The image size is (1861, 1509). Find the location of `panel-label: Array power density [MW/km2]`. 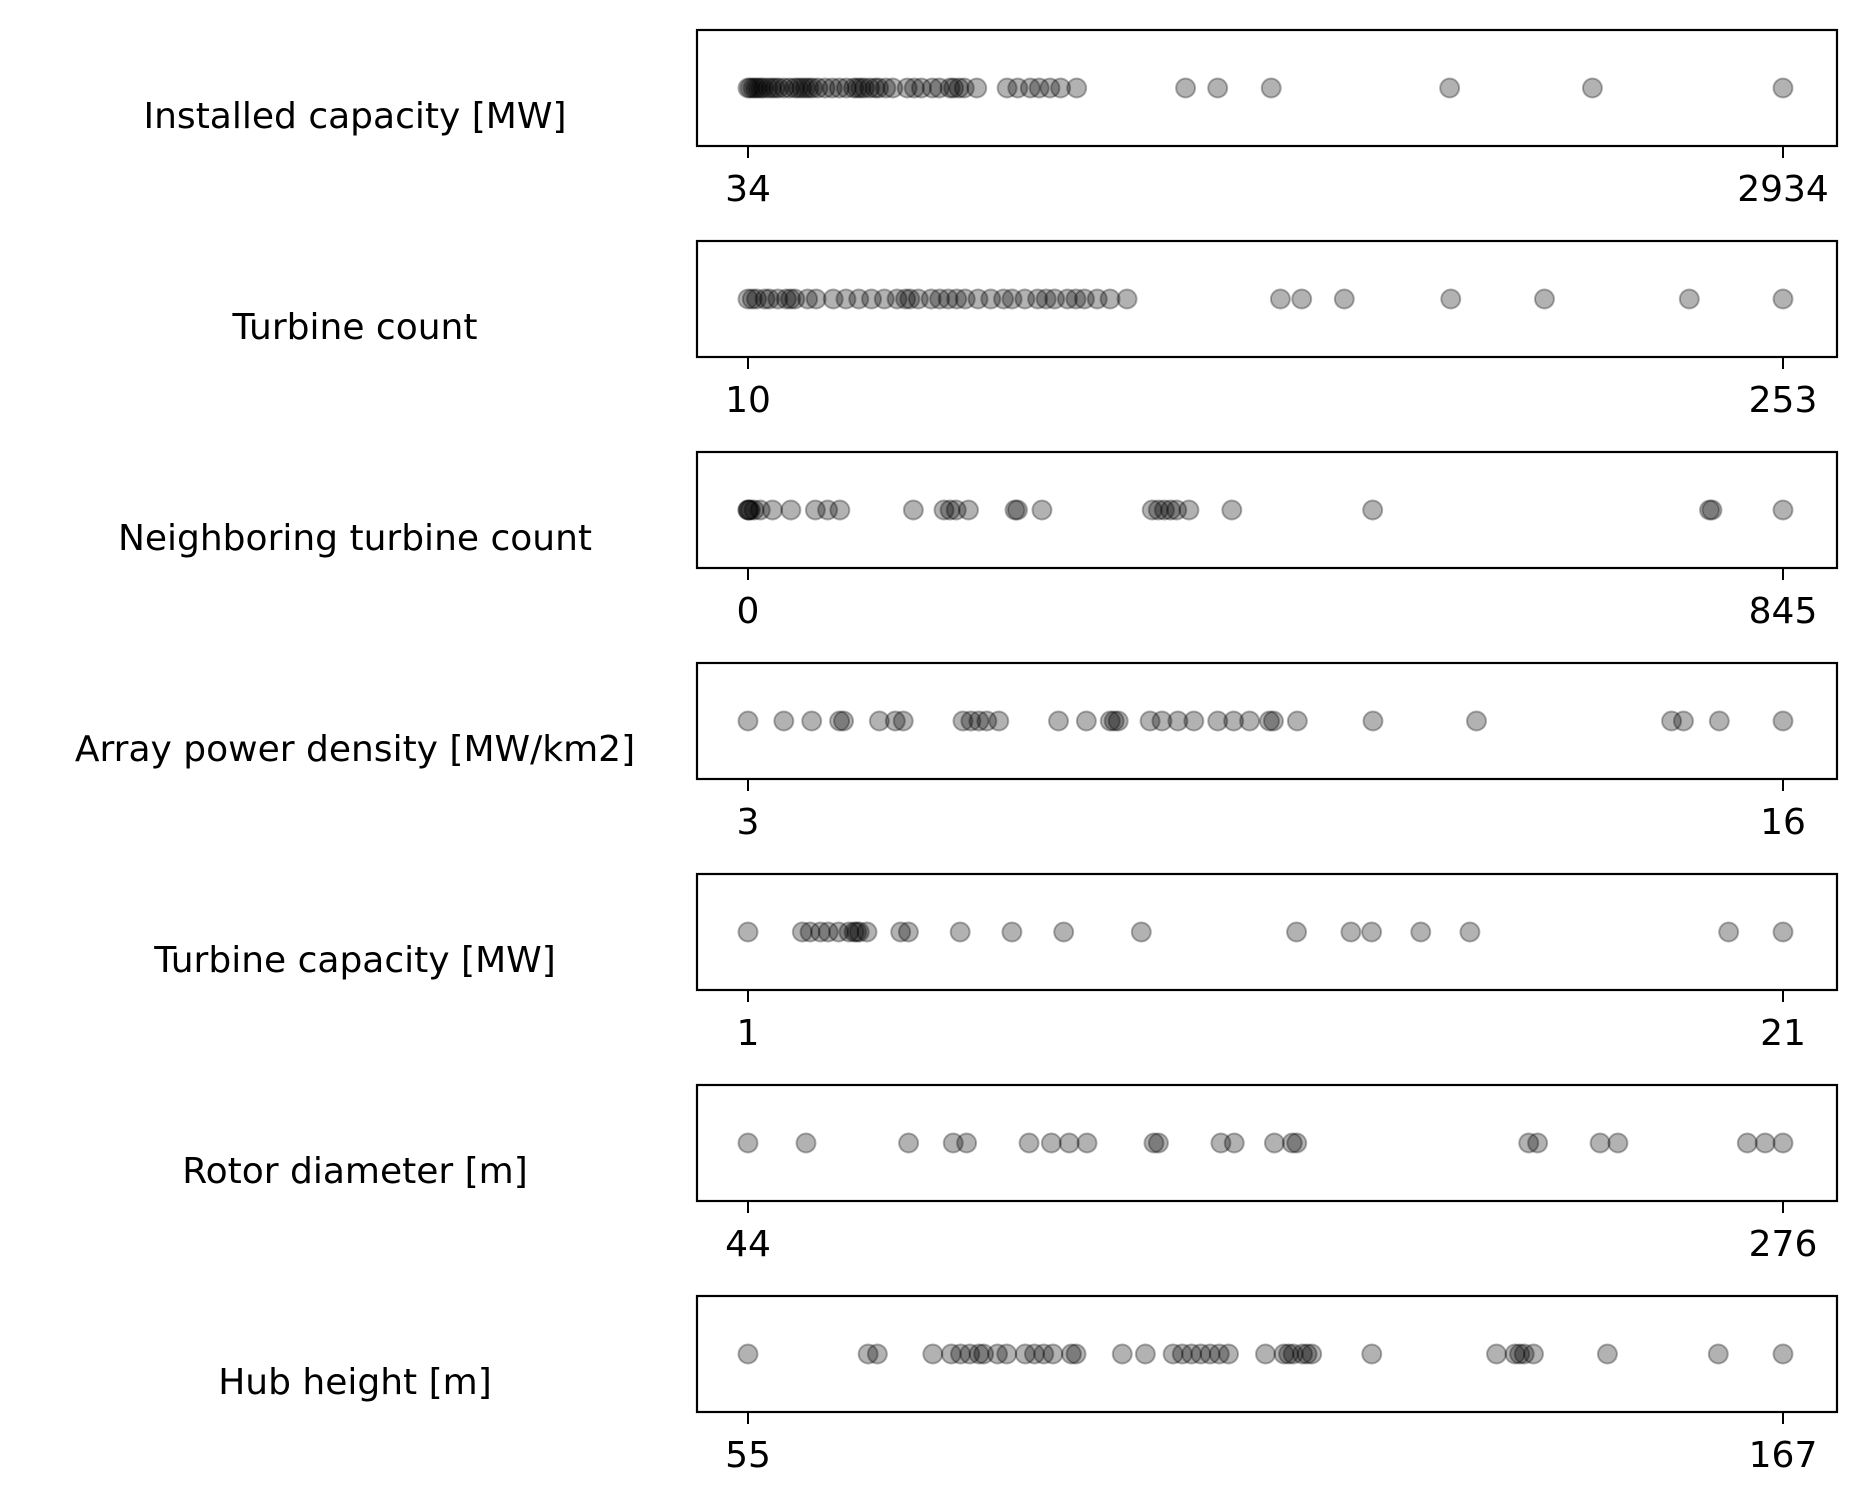

panel-label: Array power density [MW/km2] is located at coordinates (355, 749).